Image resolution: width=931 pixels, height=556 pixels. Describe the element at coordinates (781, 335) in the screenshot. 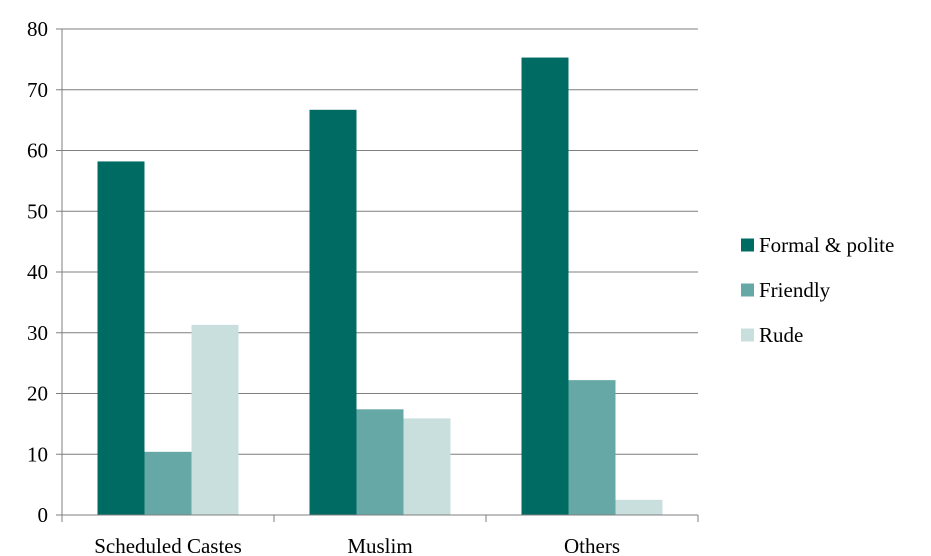

I see `legend-label: Rude` at that location.